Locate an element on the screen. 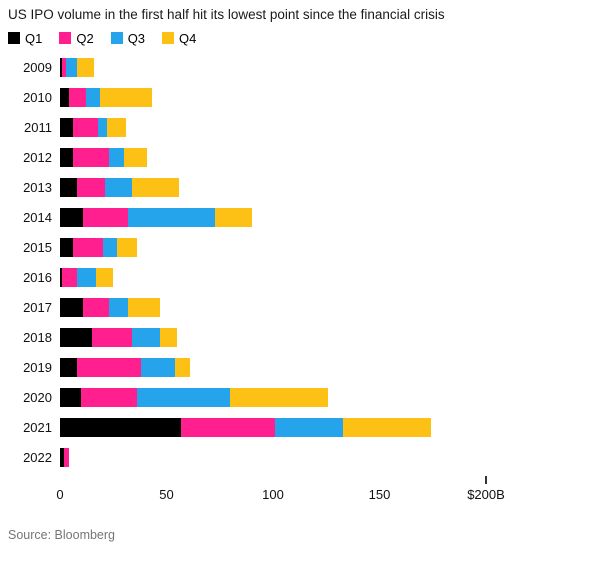  bar-row-2018: 2018 is located at coordinates (302, 337).